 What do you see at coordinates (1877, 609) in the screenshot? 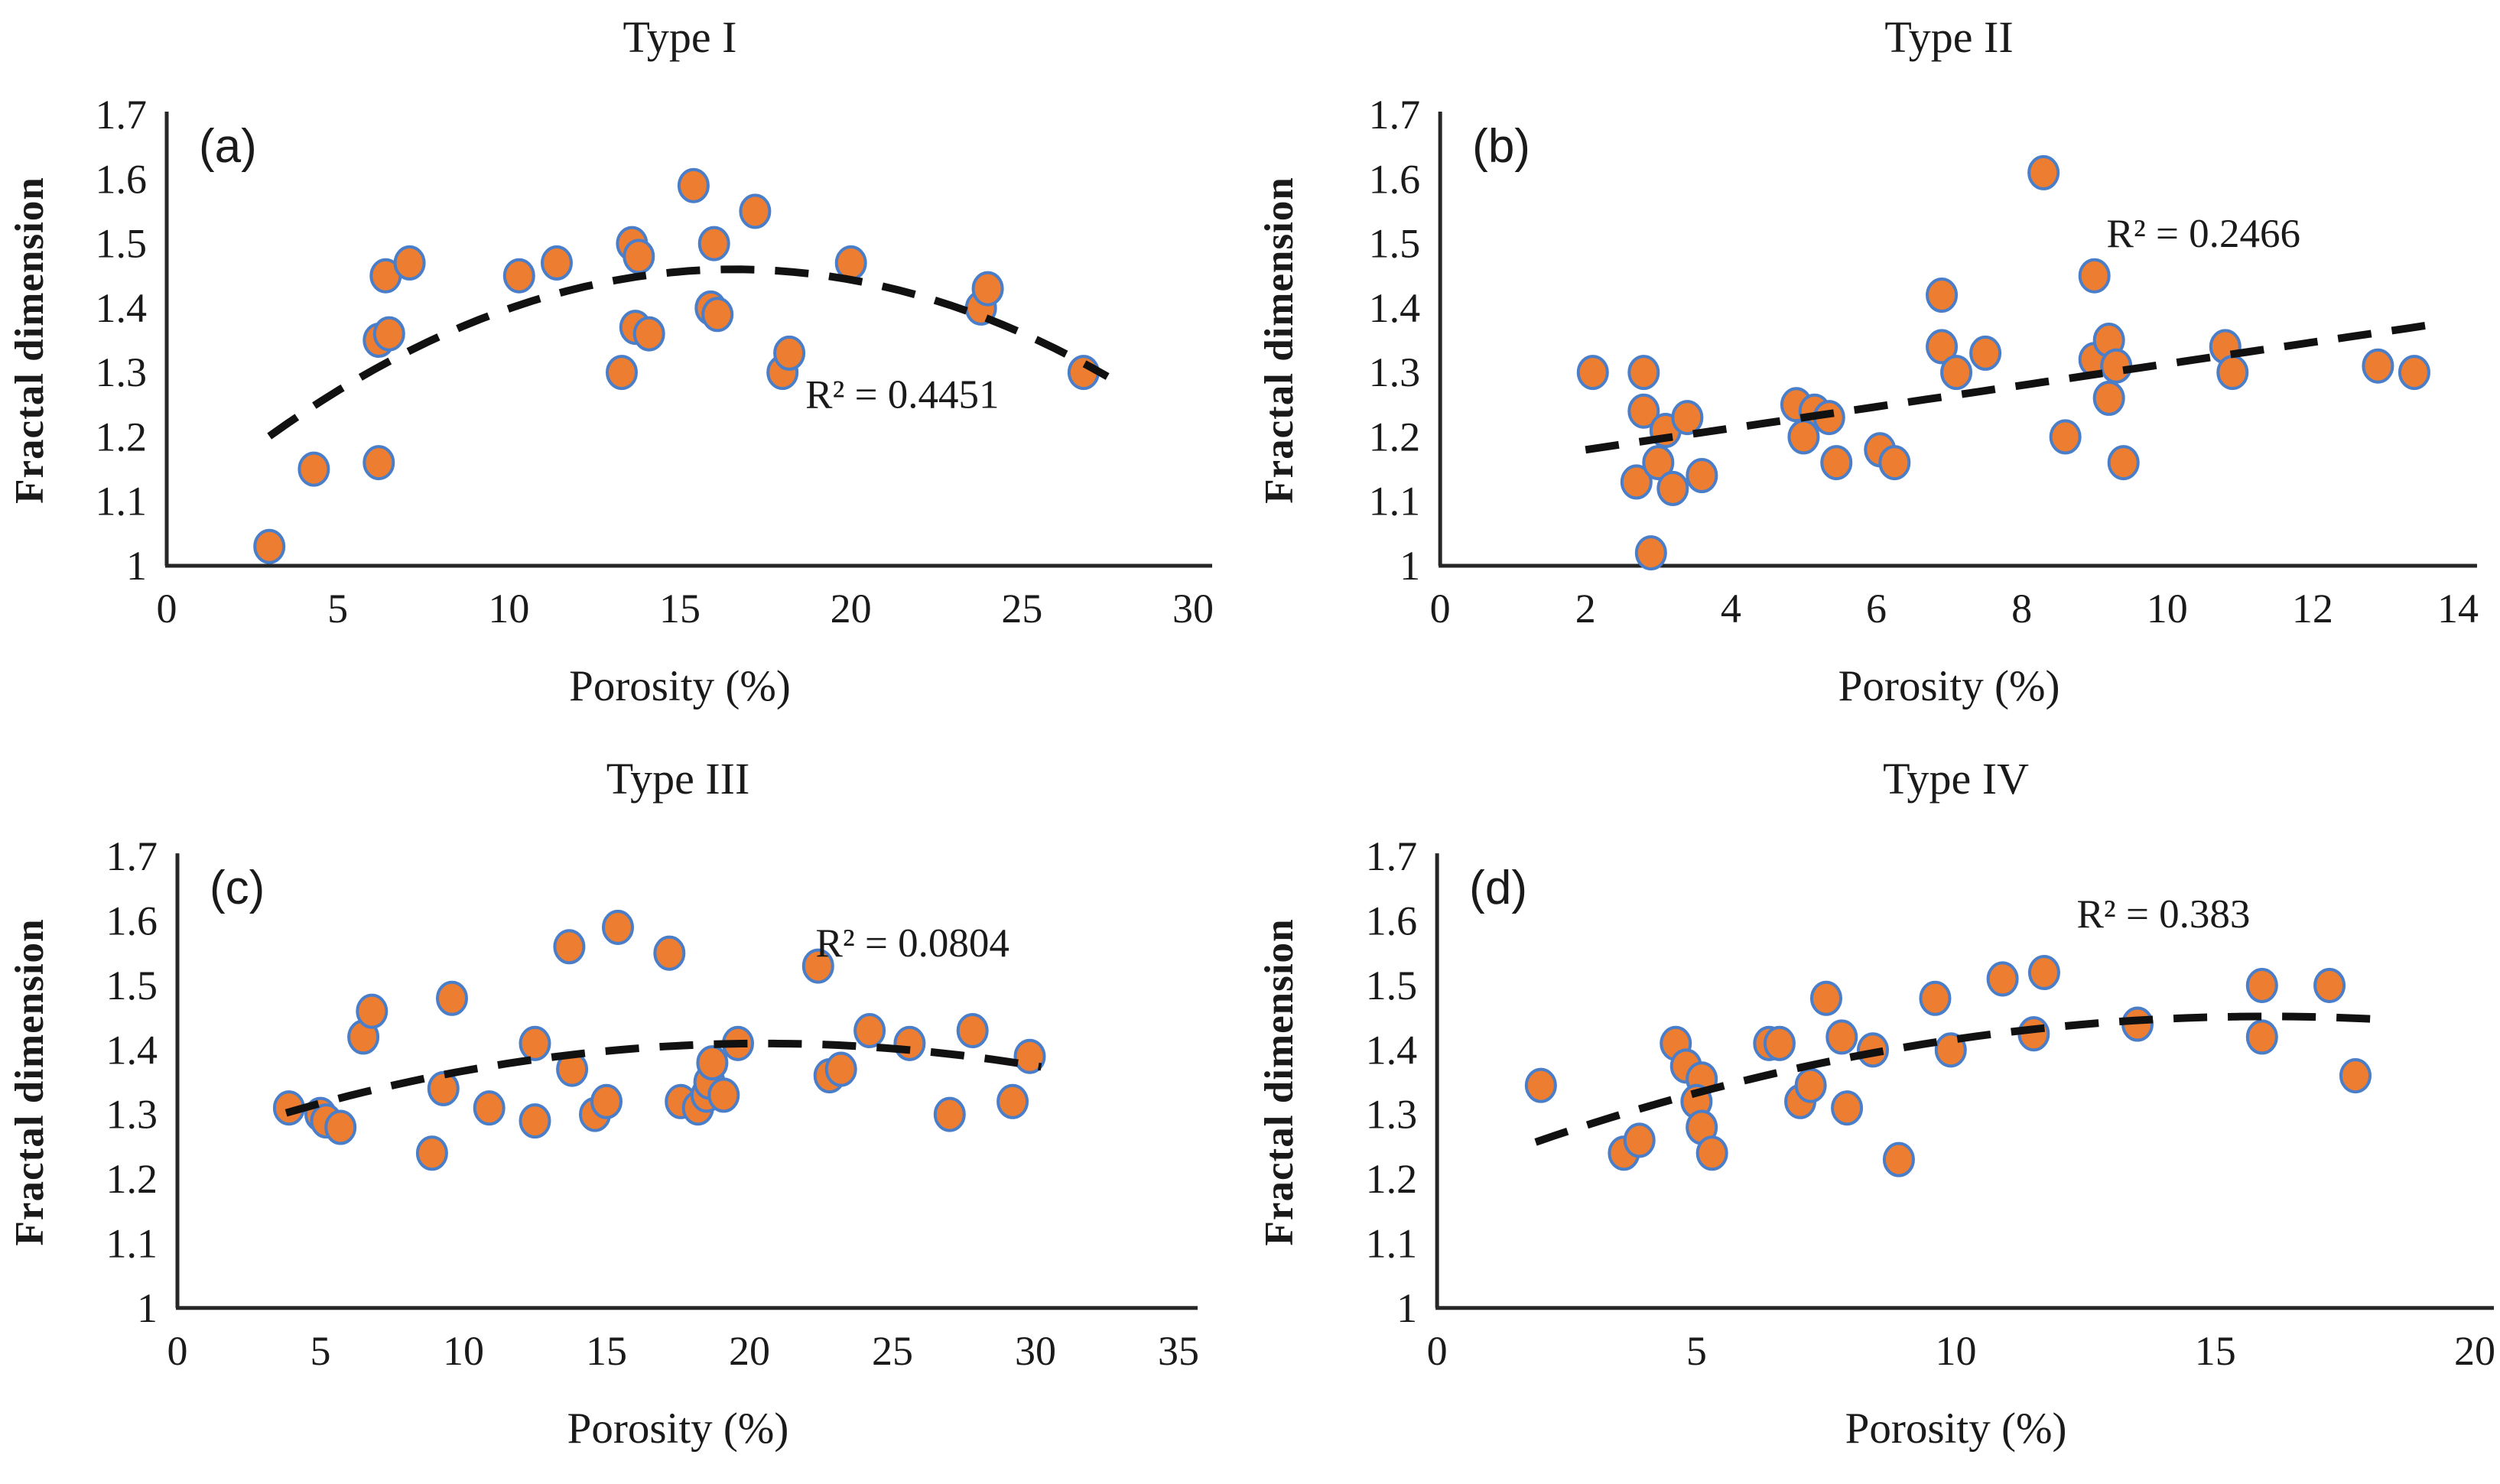
I see `x-tick-label: 6` at bounding box center [1877, 609].